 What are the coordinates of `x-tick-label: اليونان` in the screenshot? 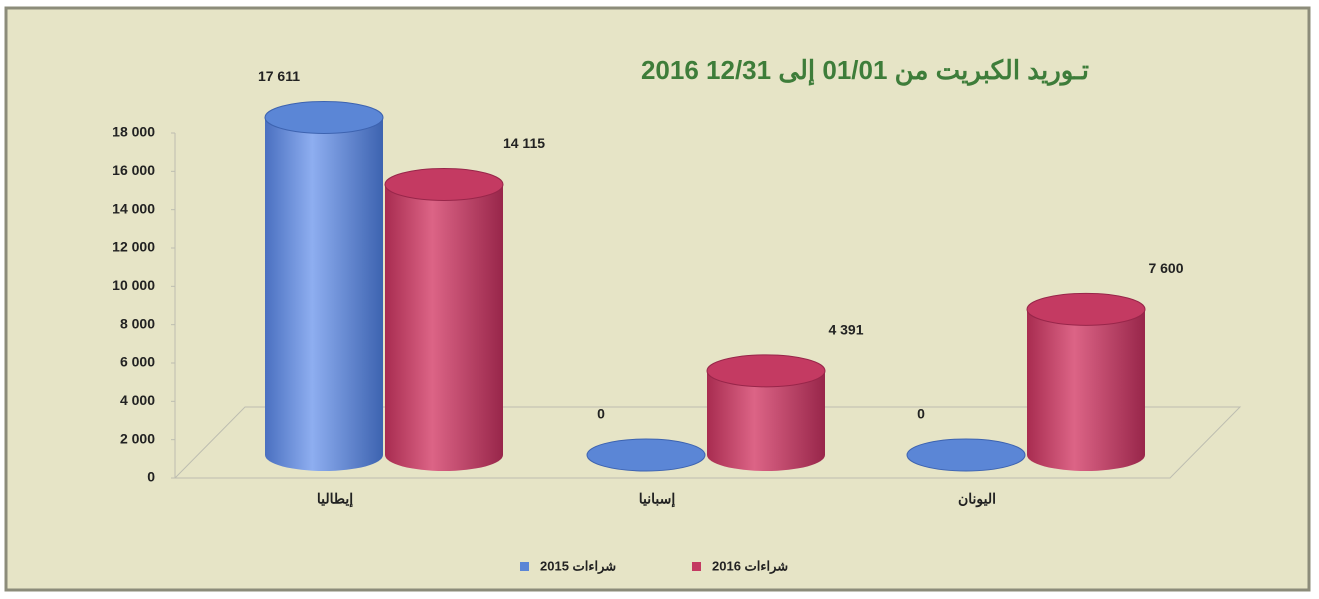 It's located at (977, 499).